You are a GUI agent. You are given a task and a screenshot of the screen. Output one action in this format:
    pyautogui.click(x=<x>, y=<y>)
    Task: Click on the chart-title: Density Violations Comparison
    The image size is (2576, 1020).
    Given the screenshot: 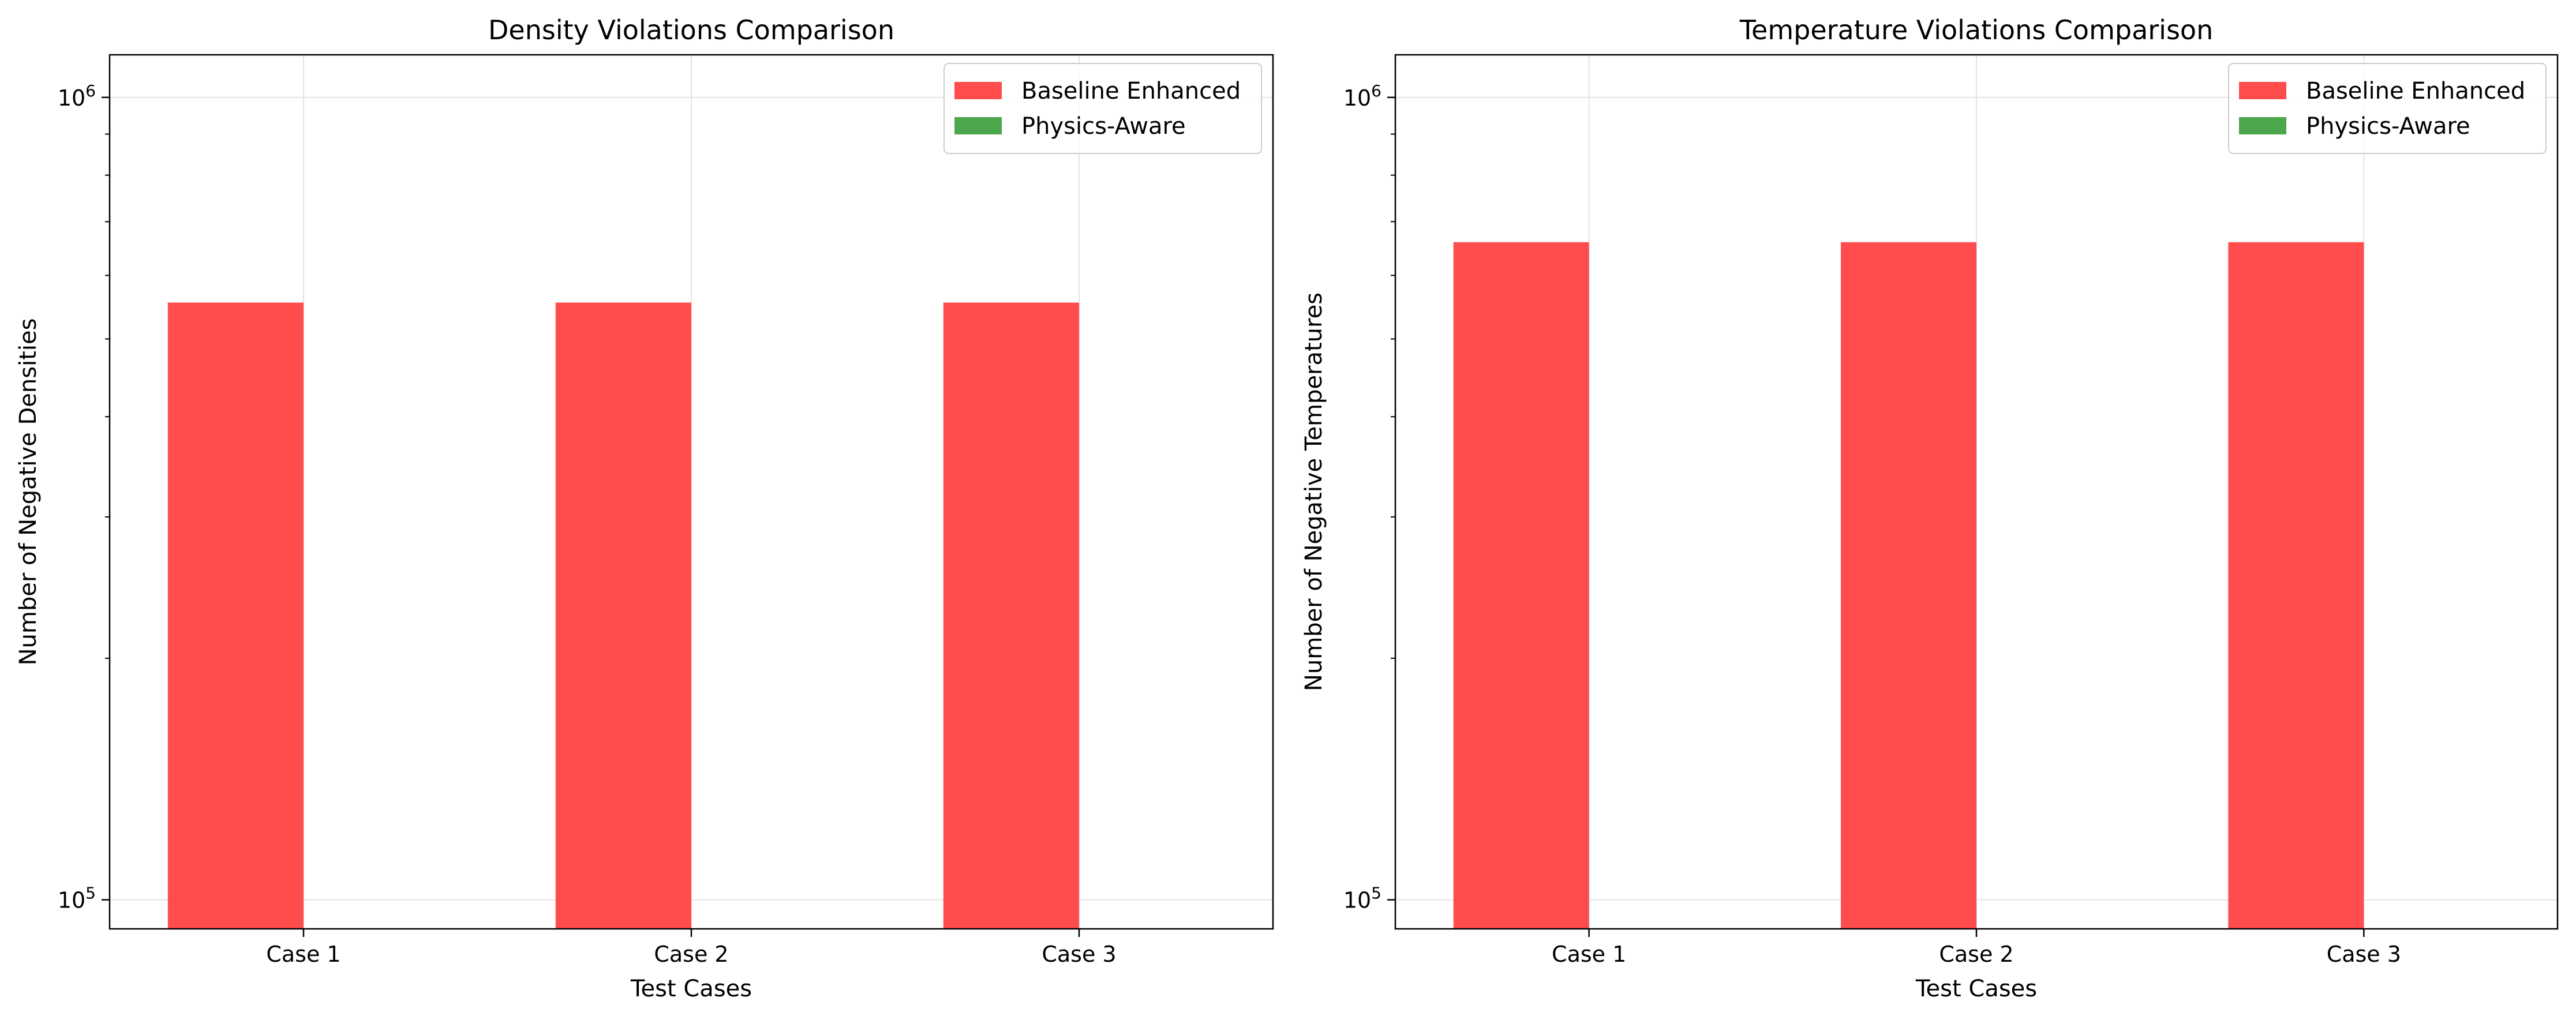 What is the action you would take?
    pyautogui.click(x=691, y=30)
    